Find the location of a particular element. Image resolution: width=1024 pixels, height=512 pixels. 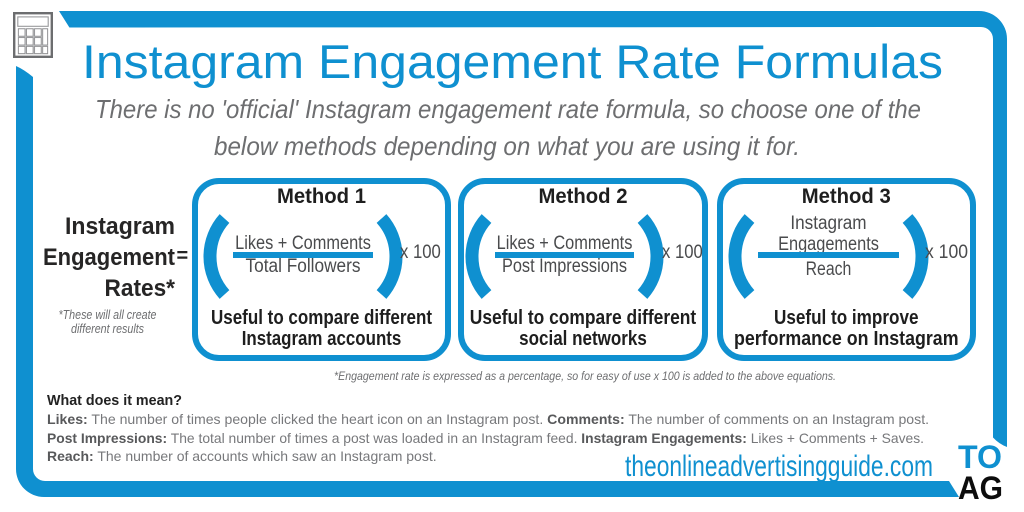

equation-footnote-line2: different results is located at coordinates (107, 328).